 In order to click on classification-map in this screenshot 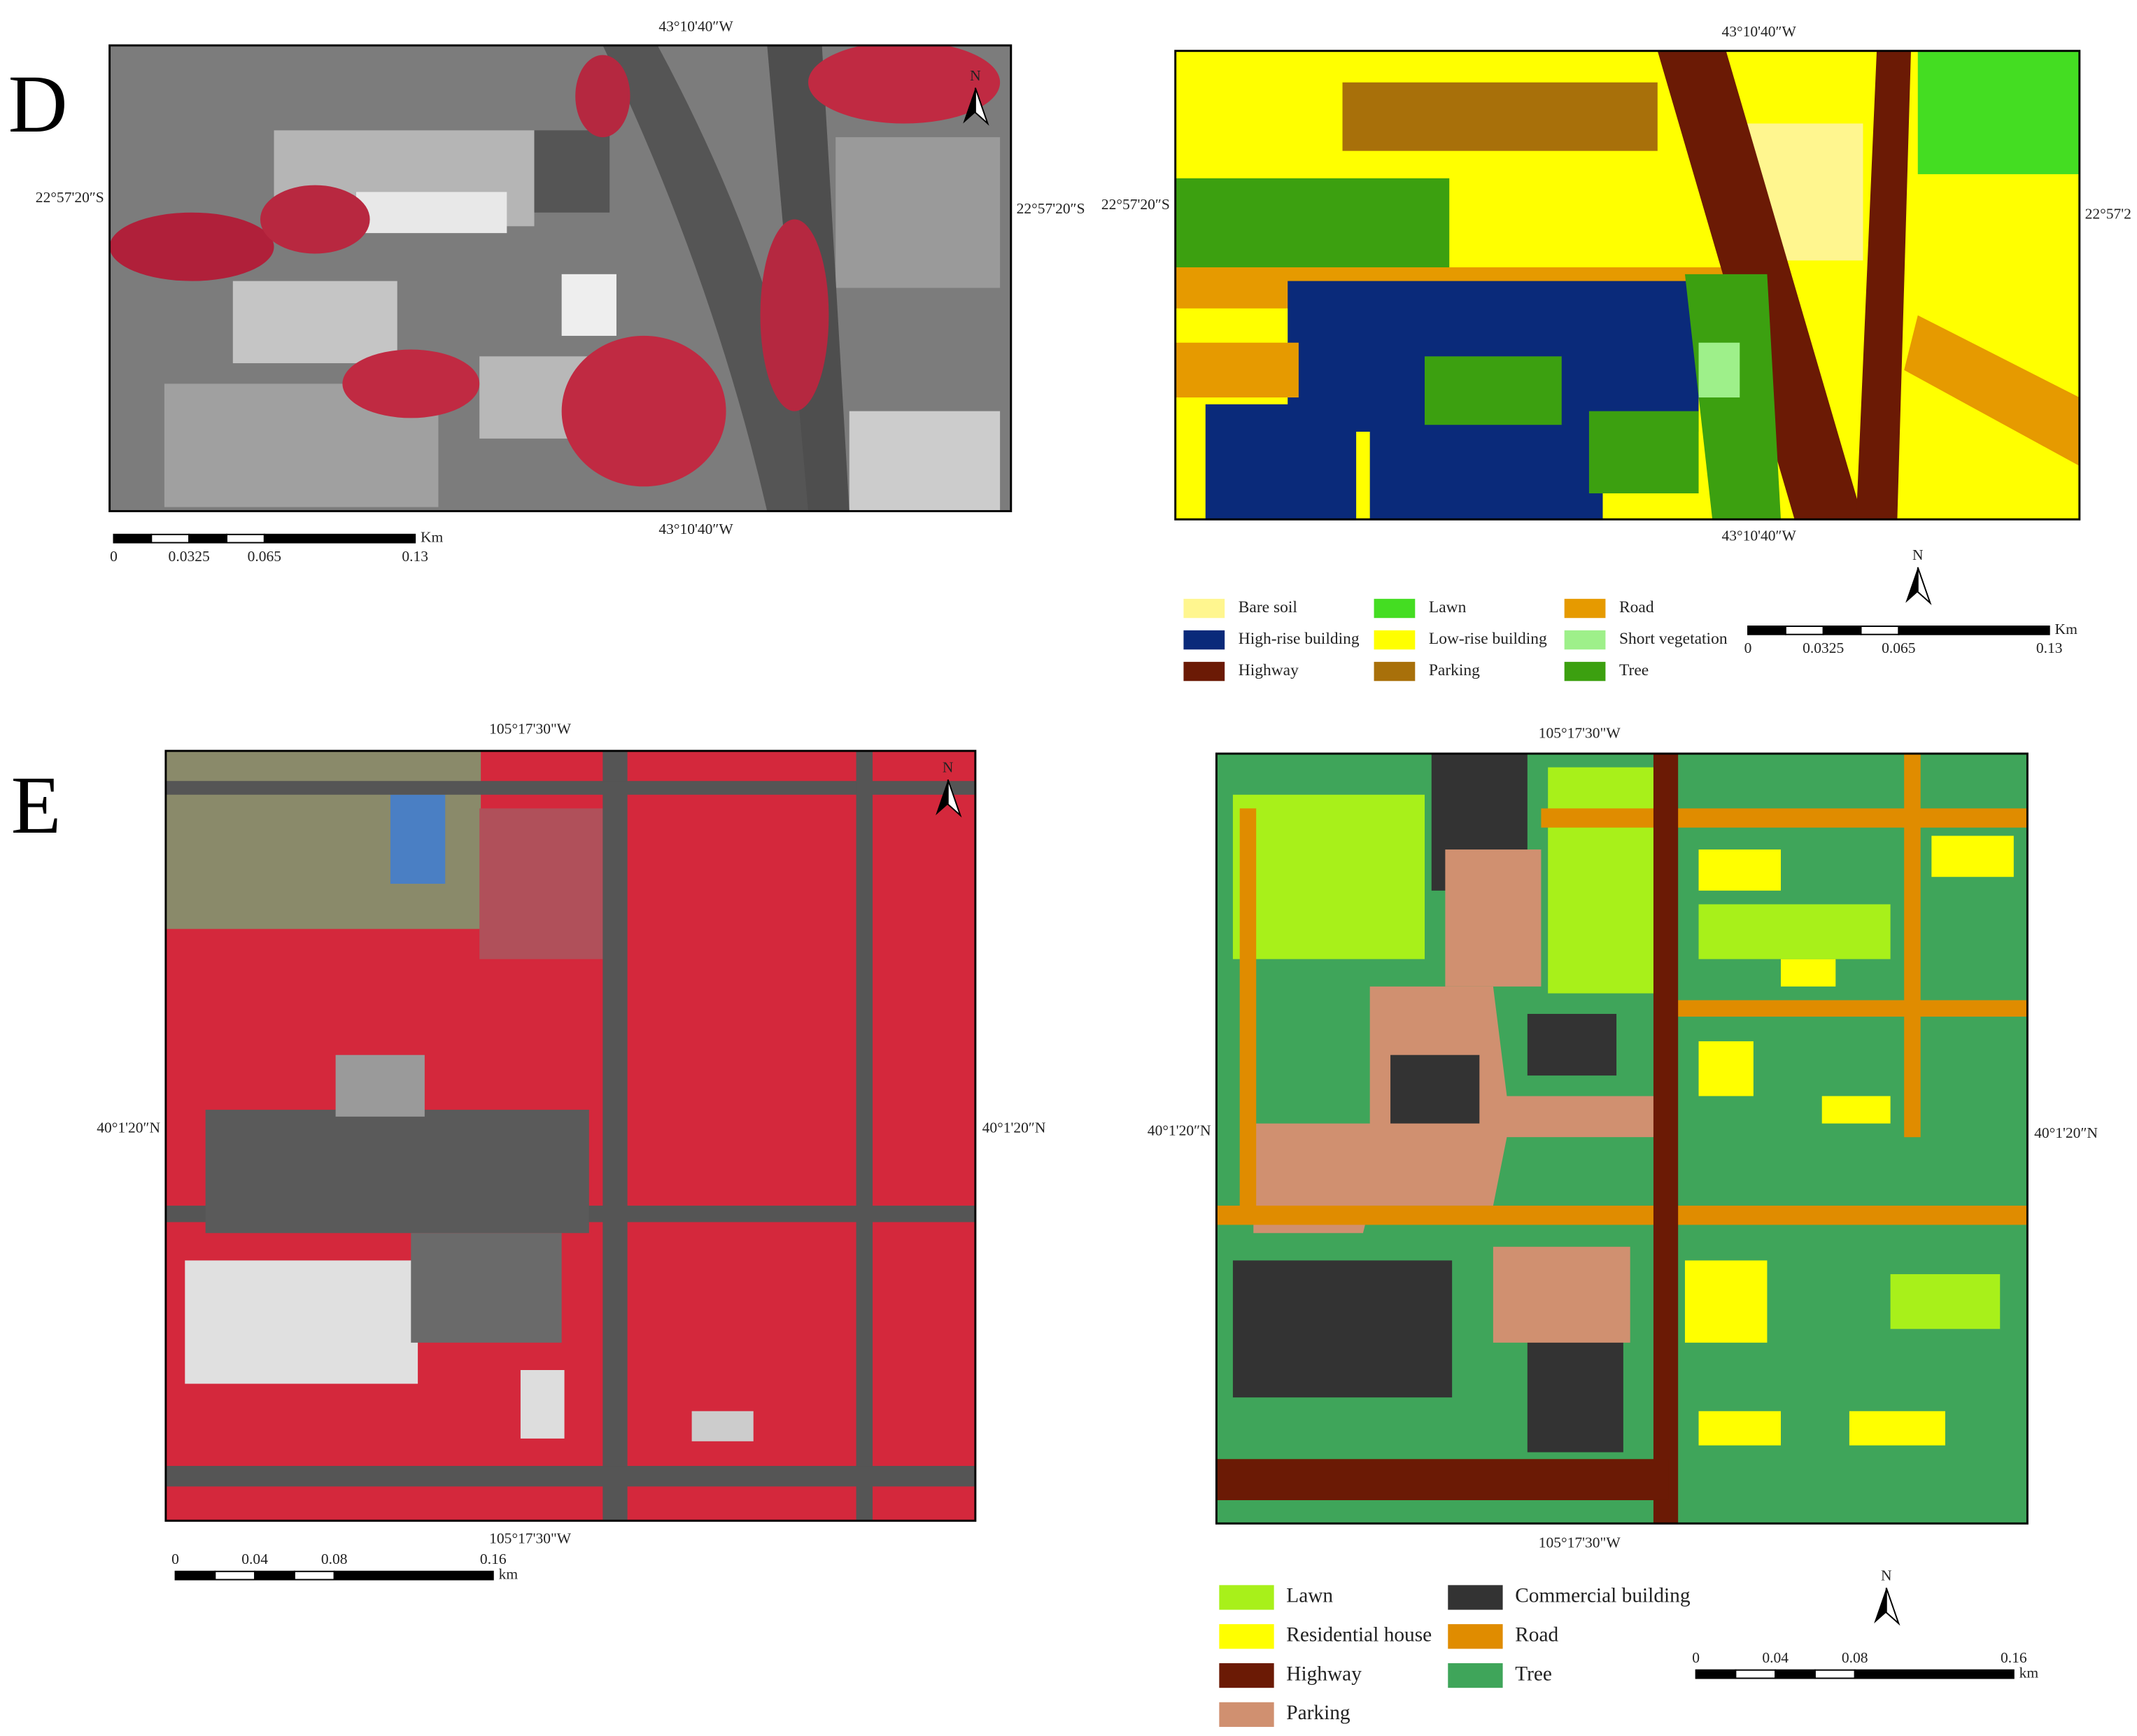, I will do `click(1627, 285)`.